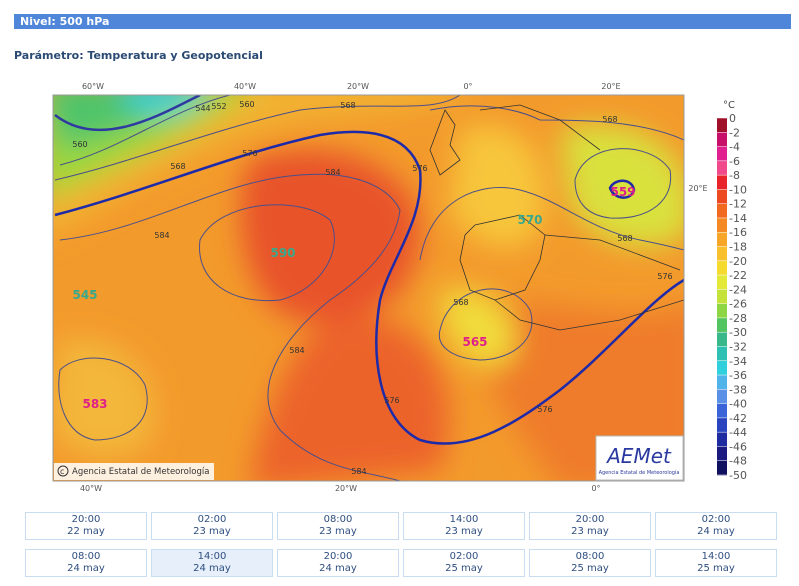 This screenshot has width=799, height=586. Describe the element at coordinates (93, 86) in the screenshot. I see `lon-label: 60°W` at that location.